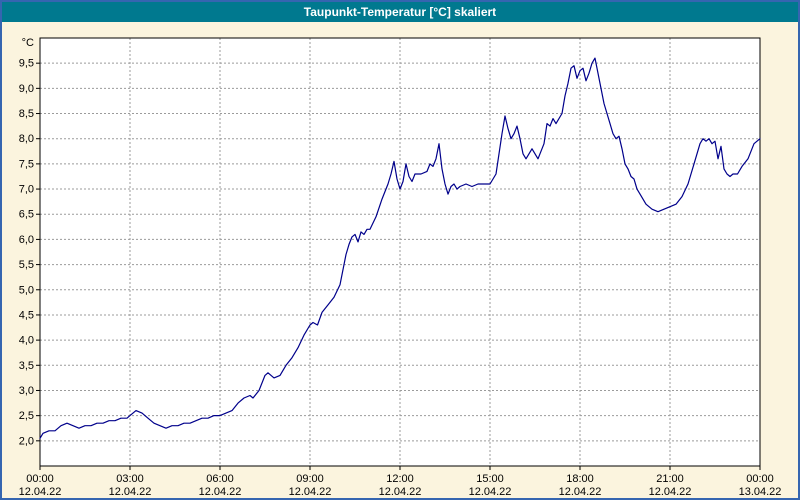  What do you see at coordinates (26, 139) in the screenshot?
I see `svg-text: 8,0` at bounding box center [26, 139].